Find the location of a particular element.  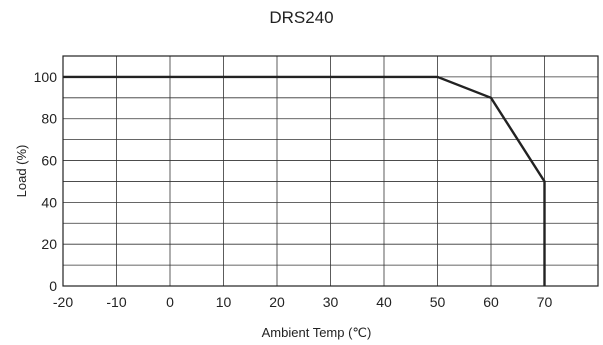

x-tick-label: 10 is located at coordinates (224, 302).